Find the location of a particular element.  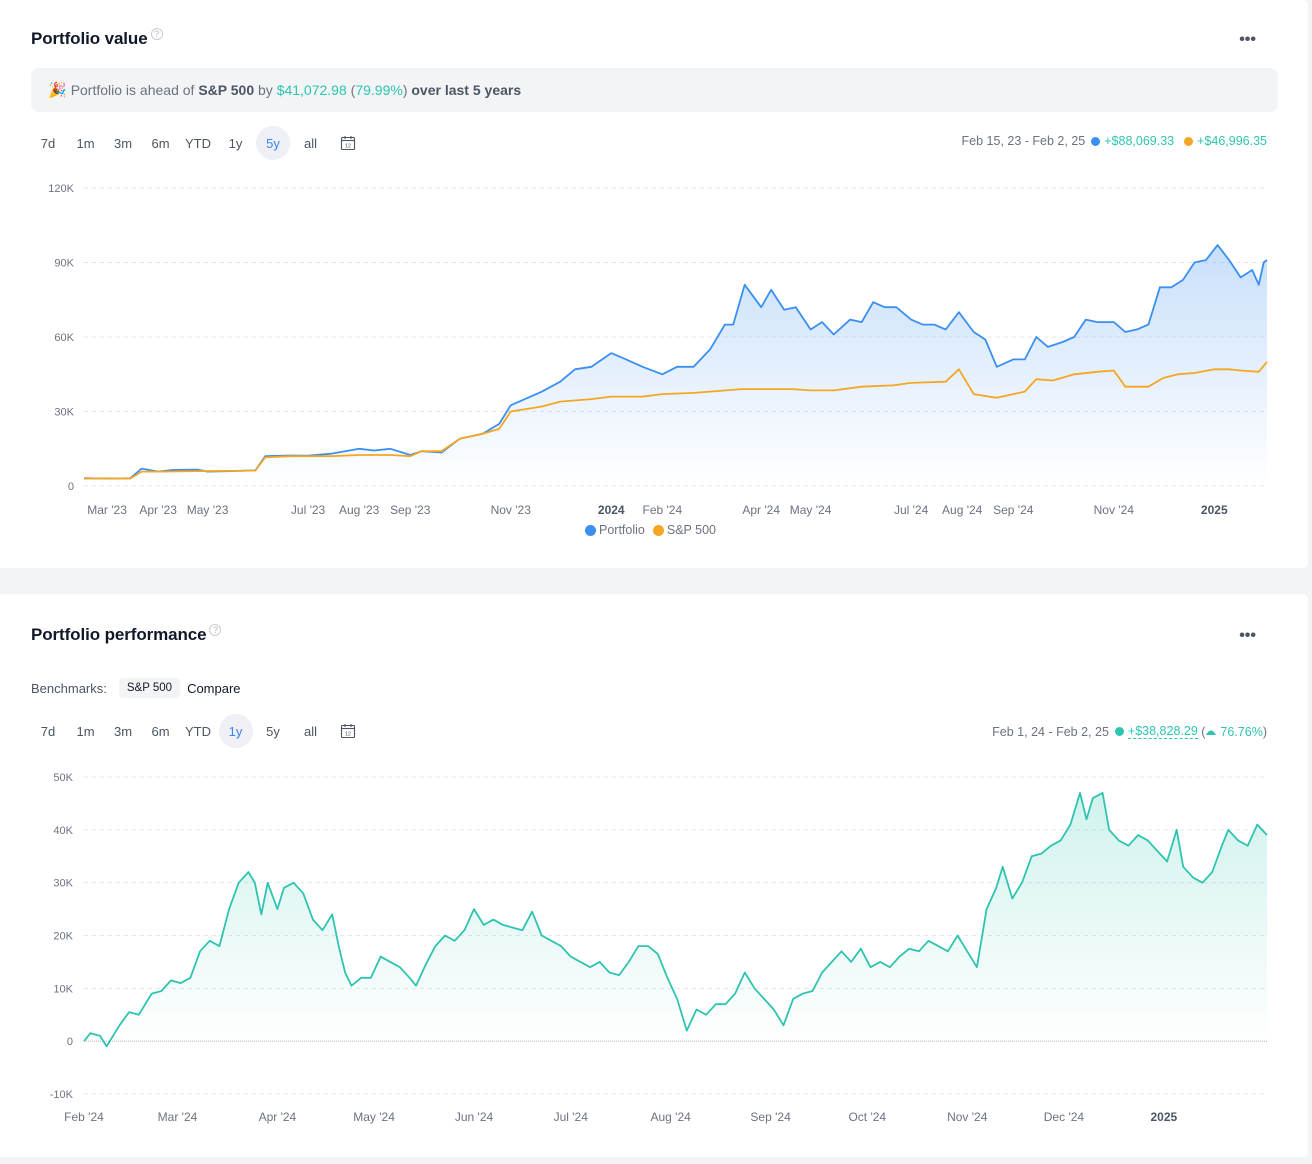

x-tick-label: Sep '23 is located at coordinates (410, 510).